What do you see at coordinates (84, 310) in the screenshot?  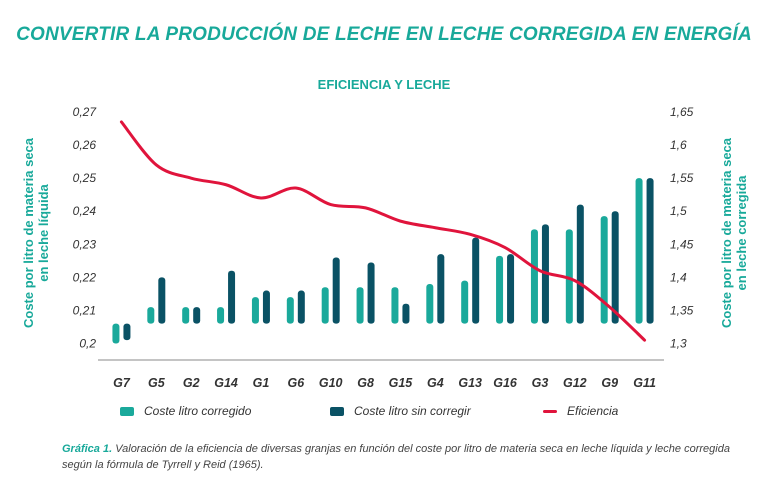 I see `left-tick-label: 0,21` at bounding box center [84, 310].